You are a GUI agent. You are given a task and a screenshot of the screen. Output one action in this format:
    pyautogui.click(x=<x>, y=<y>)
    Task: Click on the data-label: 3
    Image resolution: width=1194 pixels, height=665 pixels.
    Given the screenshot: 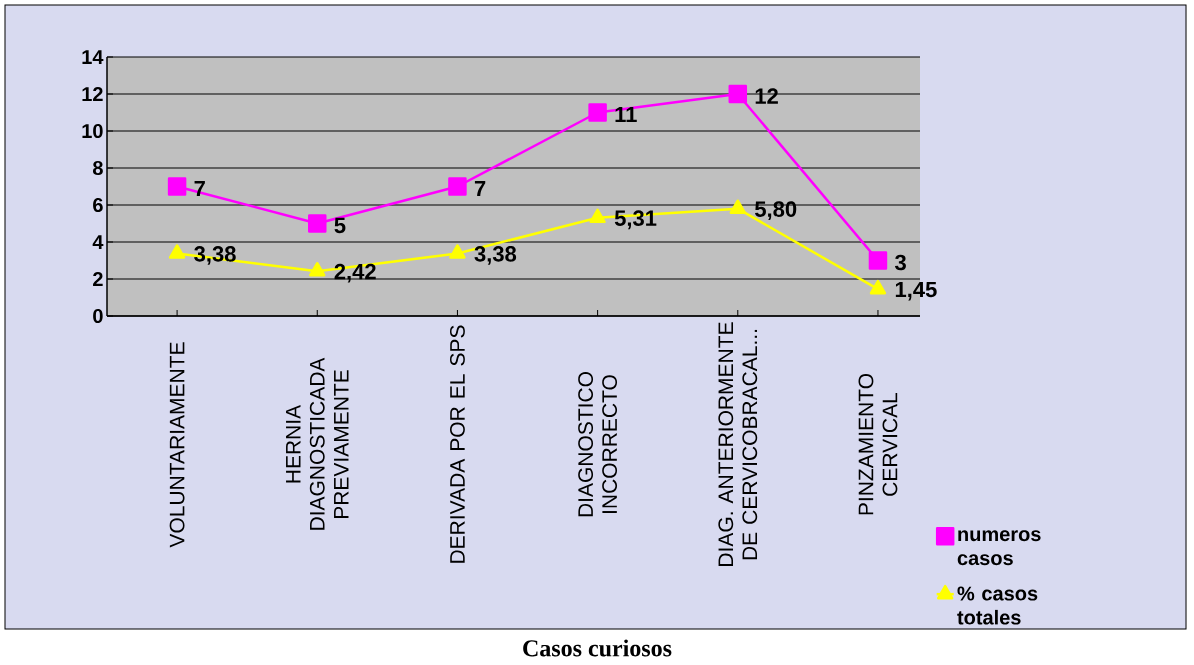 What is the action you would take?
    pyautogui.click(x=900, y=262)
    